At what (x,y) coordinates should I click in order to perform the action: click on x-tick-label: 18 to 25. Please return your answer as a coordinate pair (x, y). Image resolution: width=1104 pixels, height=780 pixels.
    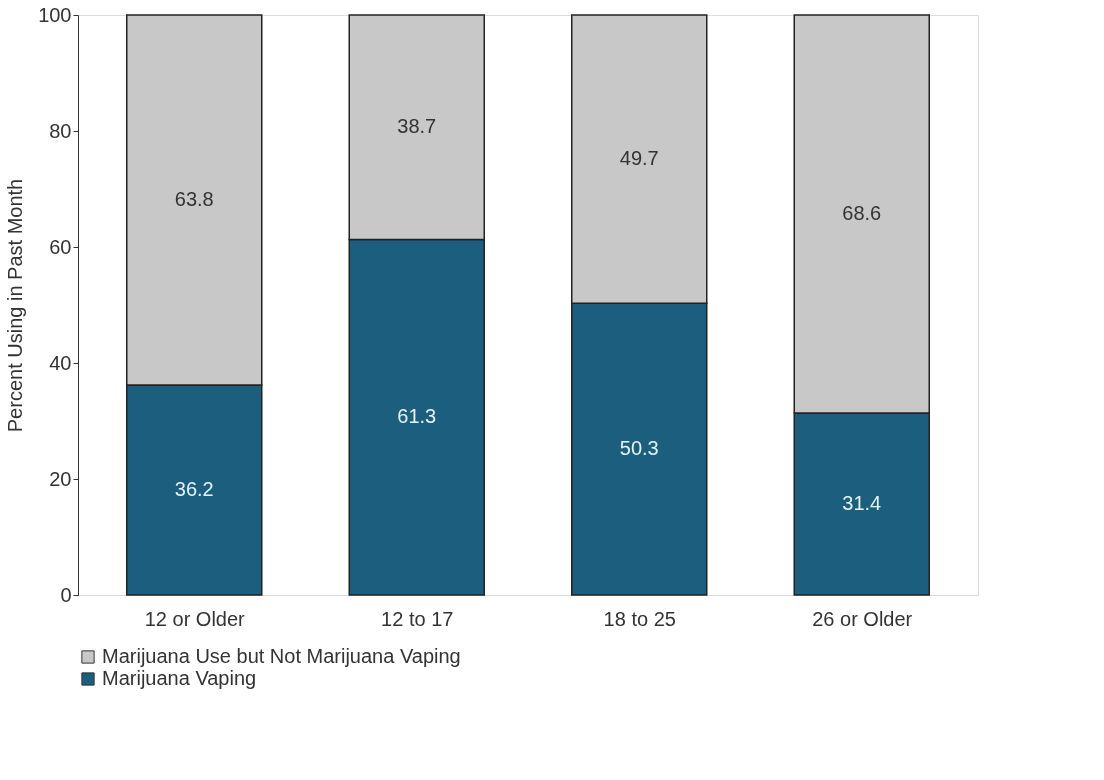
    Looking at the image, I should click on (639, 618).